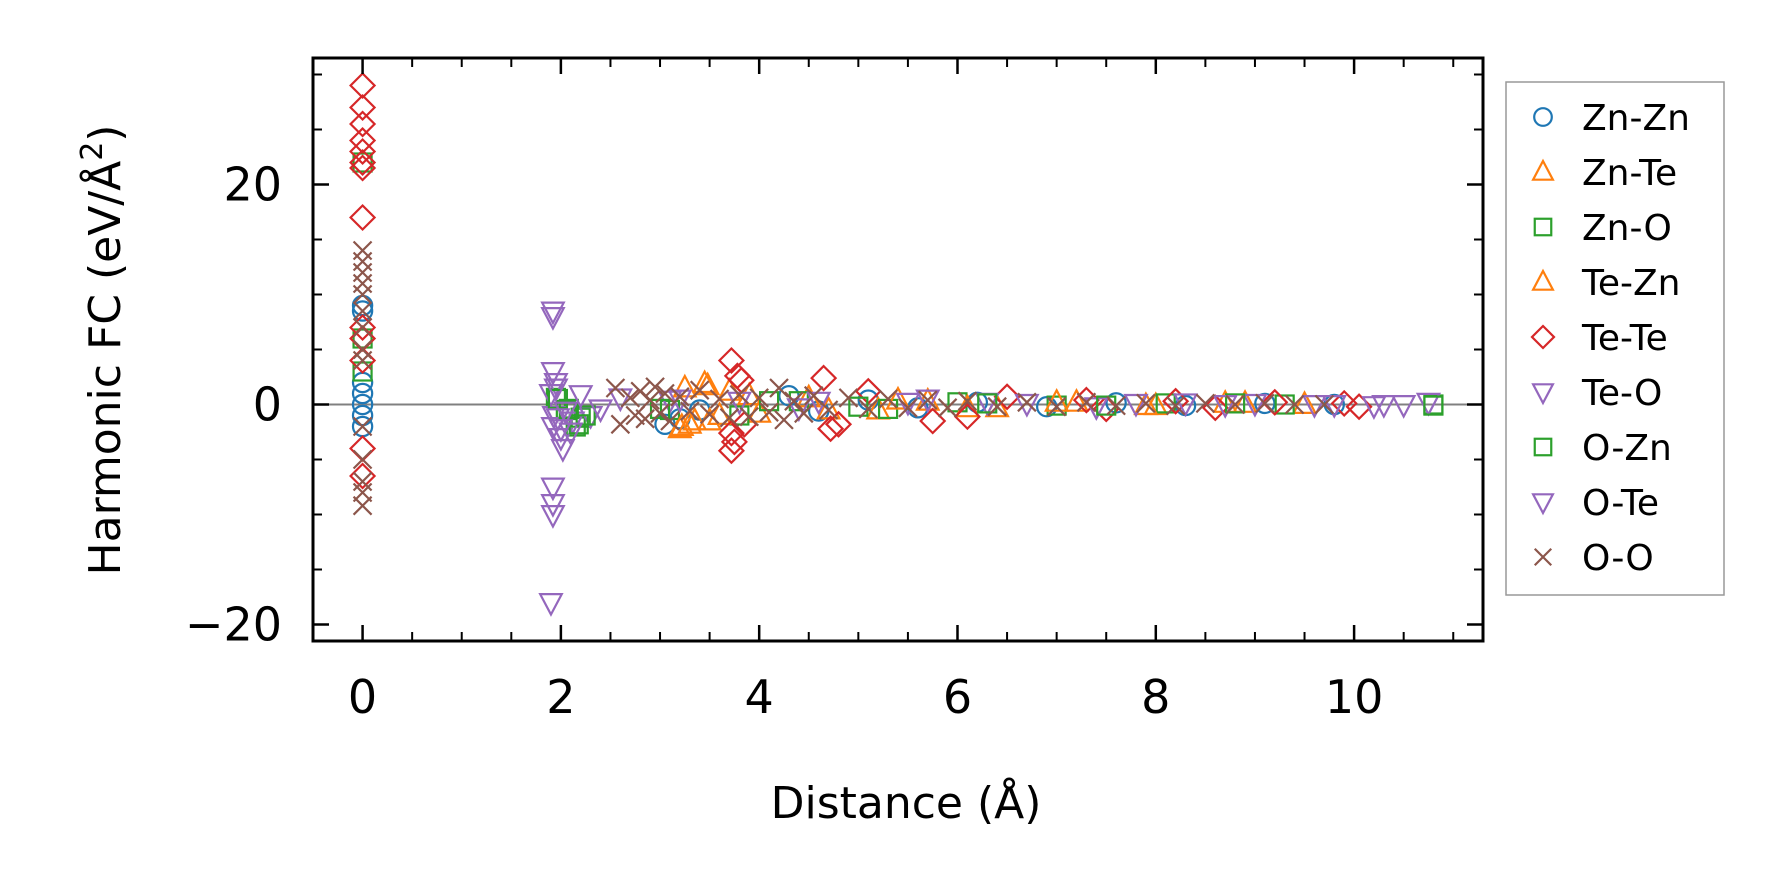 This screenshot has width=1771, height=883. Describe the element at coordinates (1599, 338) in the screenshot. I see `legend-item: Te-Te` at that location.